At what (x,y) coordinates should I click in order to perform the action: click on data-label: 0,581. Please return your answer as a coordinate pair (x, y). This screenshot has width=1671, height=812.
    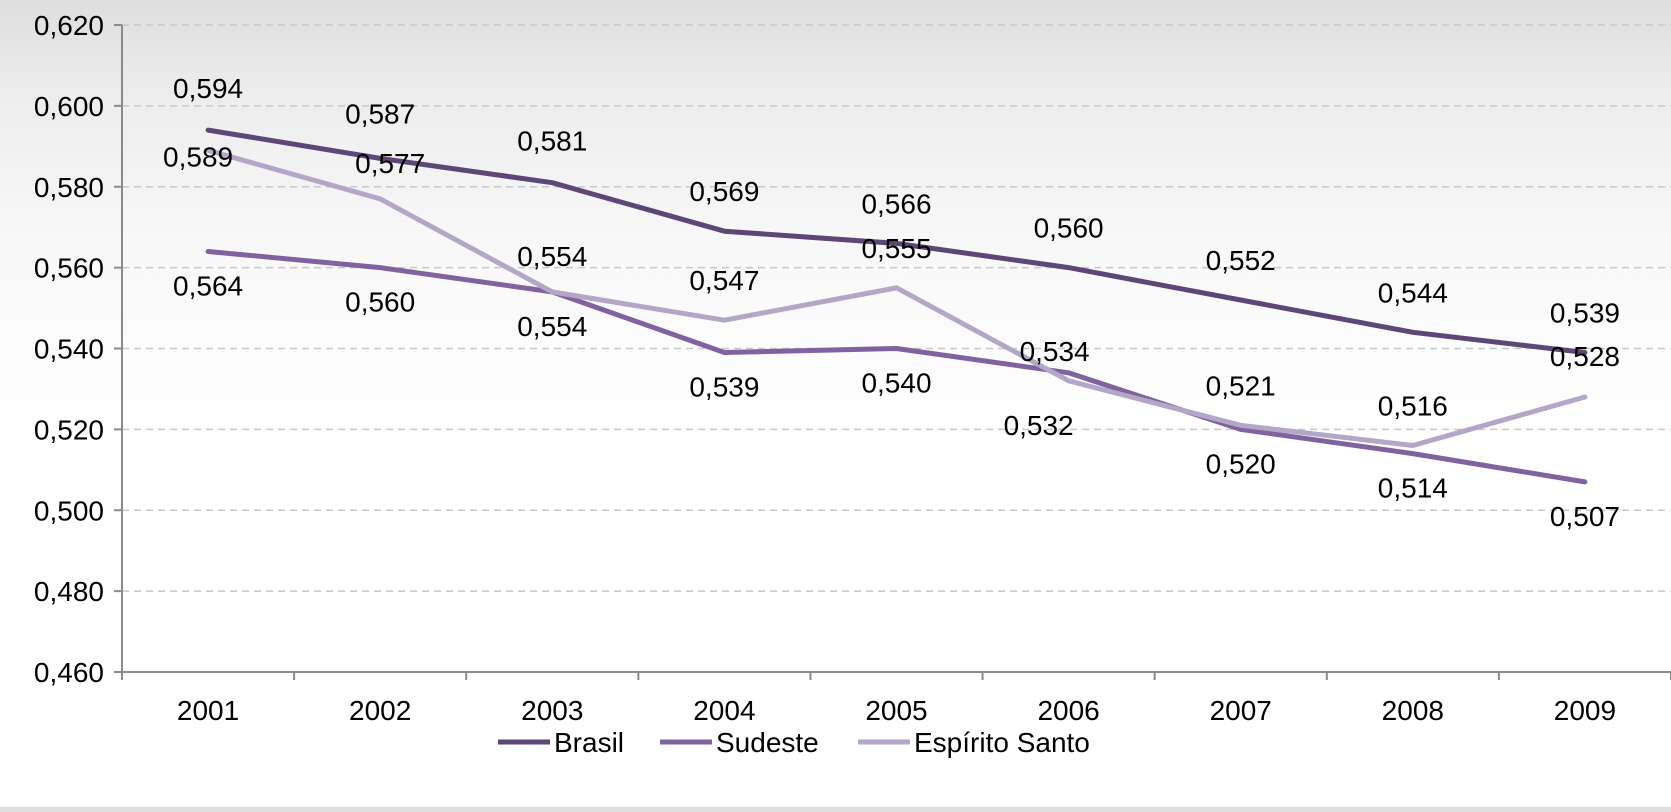
    Looking at the image, I should click on (552, 141).